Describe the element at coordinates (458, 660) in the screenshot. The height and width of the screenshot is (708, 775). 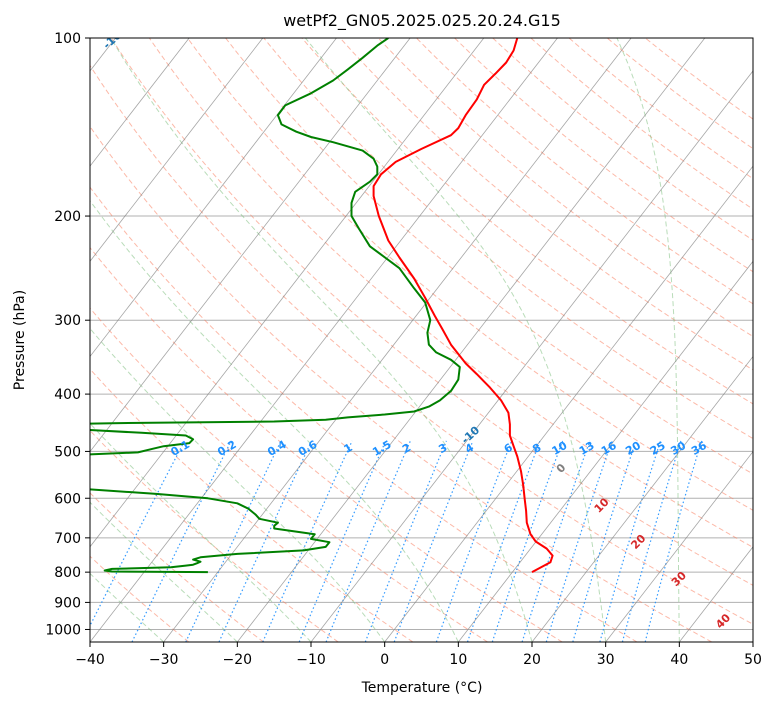
I see `x-tick-label: 10` at that location.